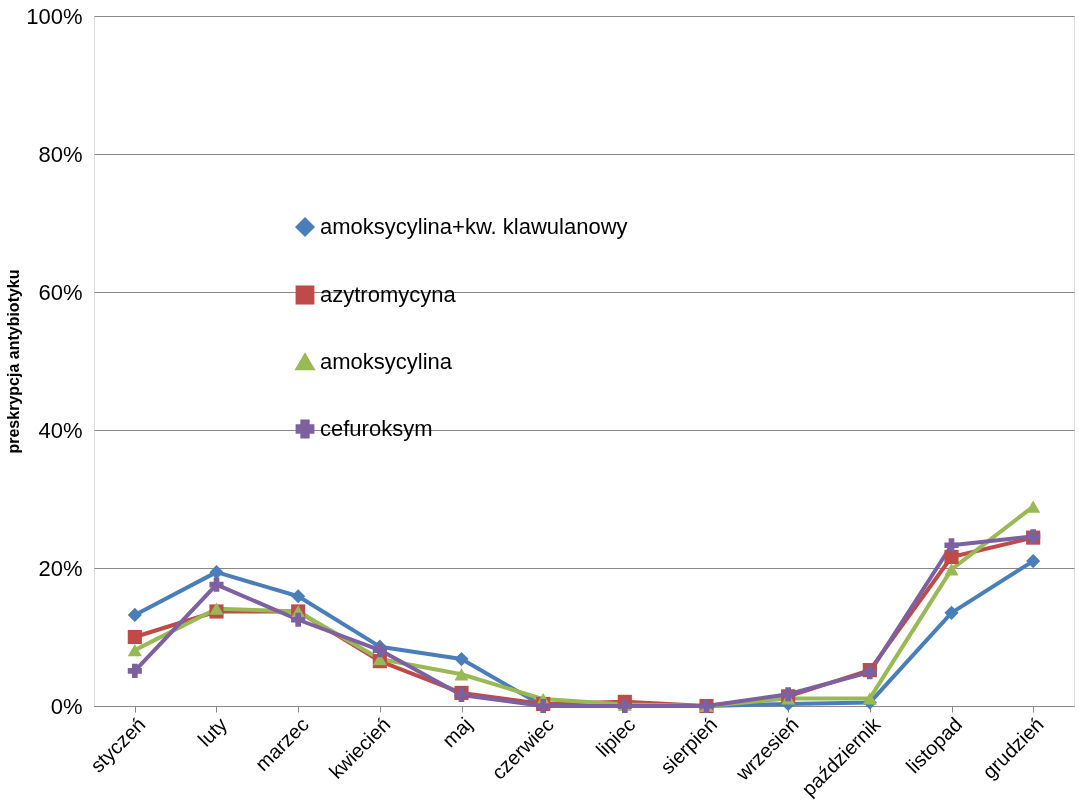 The image size is (1079, 809). Describe the element at coordinates (60, 292) in the screenshot. I see `y-tick-label: 60%` at that location.